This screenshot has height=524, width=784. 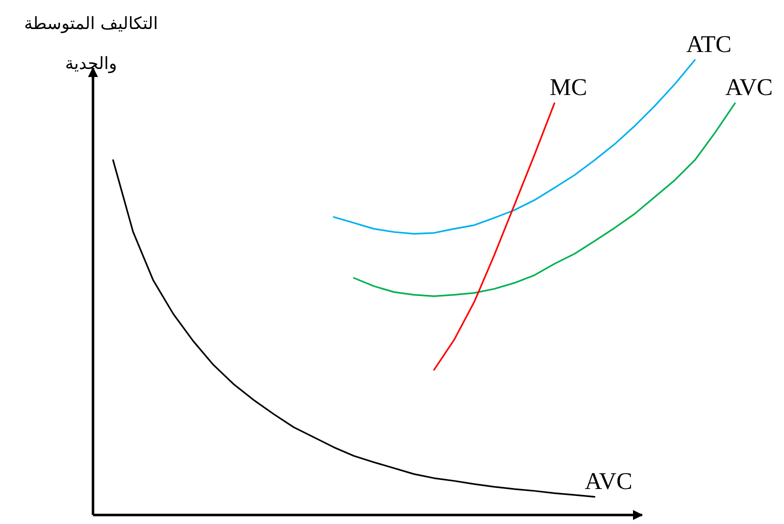 What do you see at coordinates (709, 45) in the screenshot?
I see `series-label: ATC` at bounding box center [709, 45].